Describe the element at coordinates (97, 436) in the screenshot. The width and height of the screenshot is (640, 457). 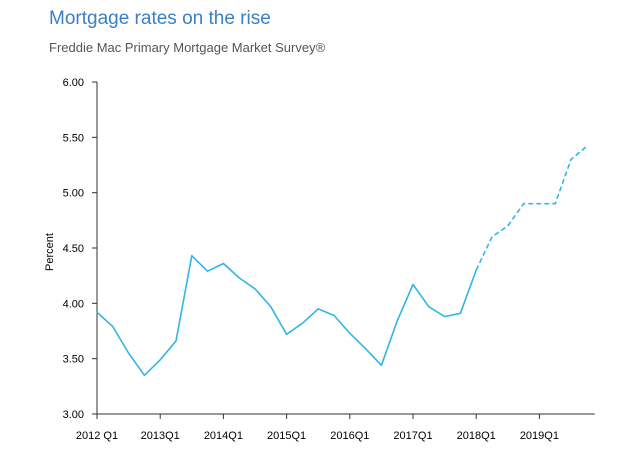
I see `x-tick-label: 2012 Q1` at that location.